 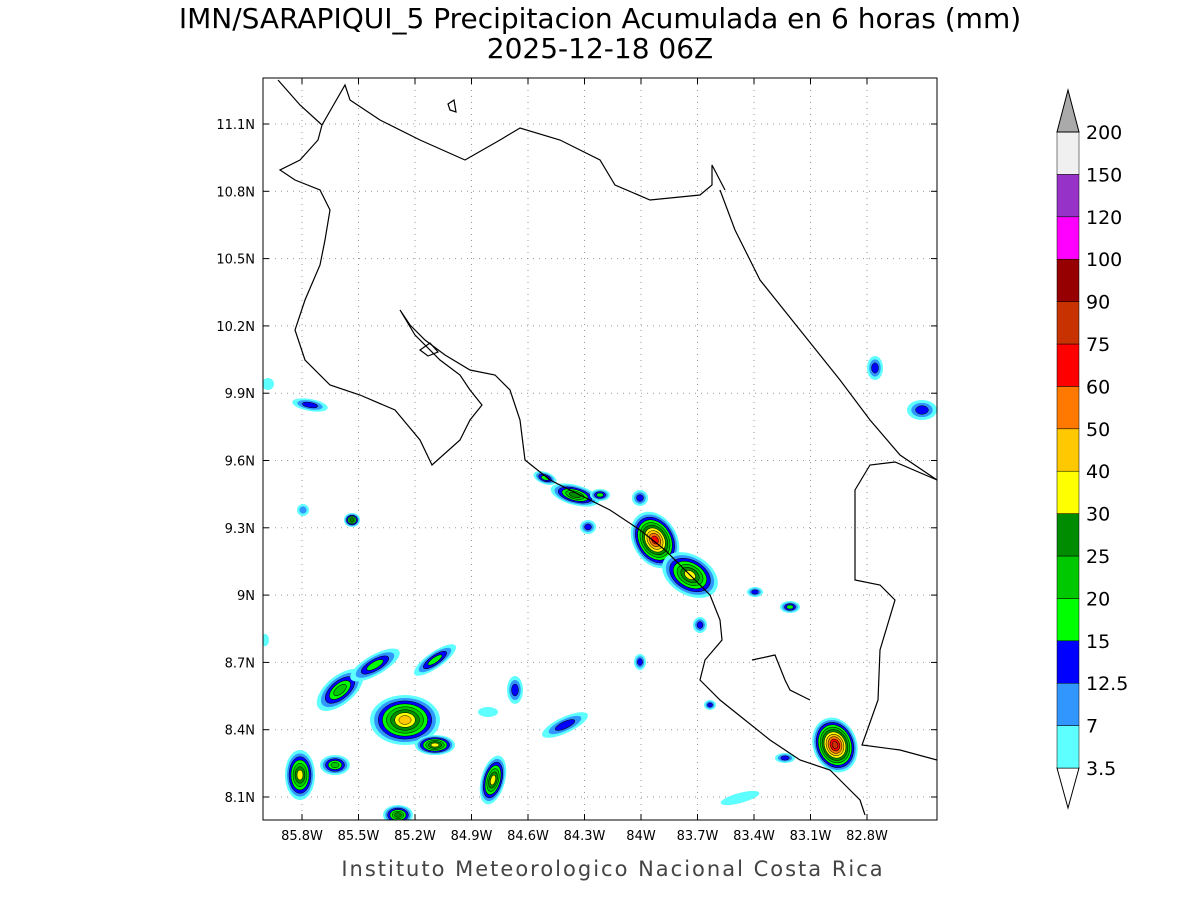 I want to click on colorbar-label: 100, so click(x=1104, y=260).